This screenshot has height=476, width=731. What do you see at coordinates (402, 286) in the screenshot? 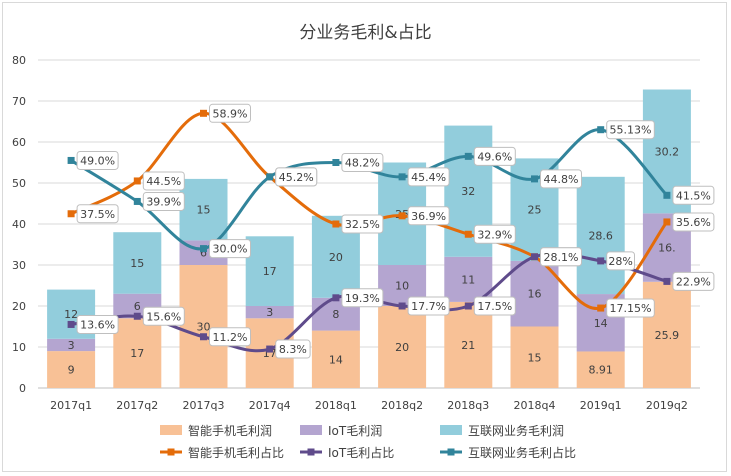
I see `bar-label: 10` at bounding box center [402, 286].